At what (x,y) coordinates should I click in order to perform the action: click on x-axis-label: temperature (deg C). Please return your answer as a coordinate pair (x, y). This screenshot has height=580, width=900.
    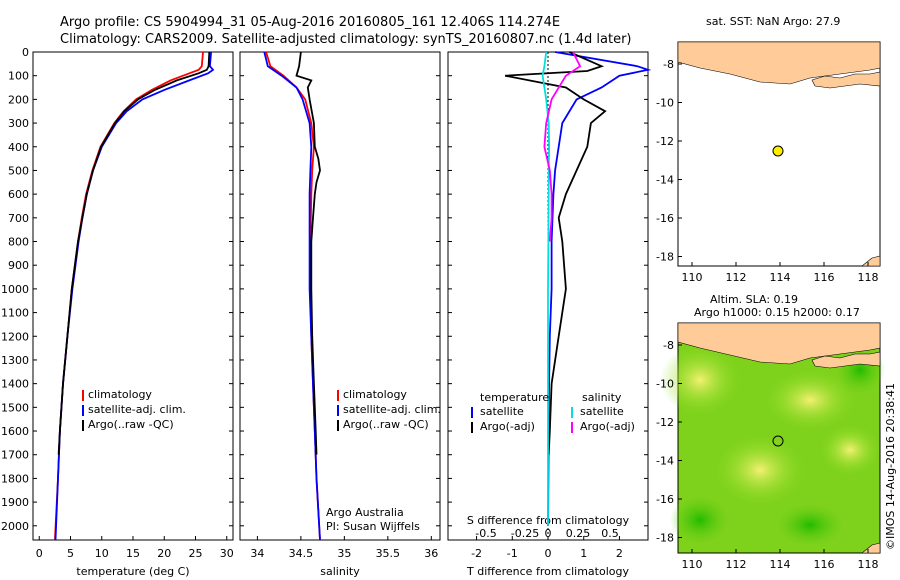
    Looking at the image, I should click on (132, 571).